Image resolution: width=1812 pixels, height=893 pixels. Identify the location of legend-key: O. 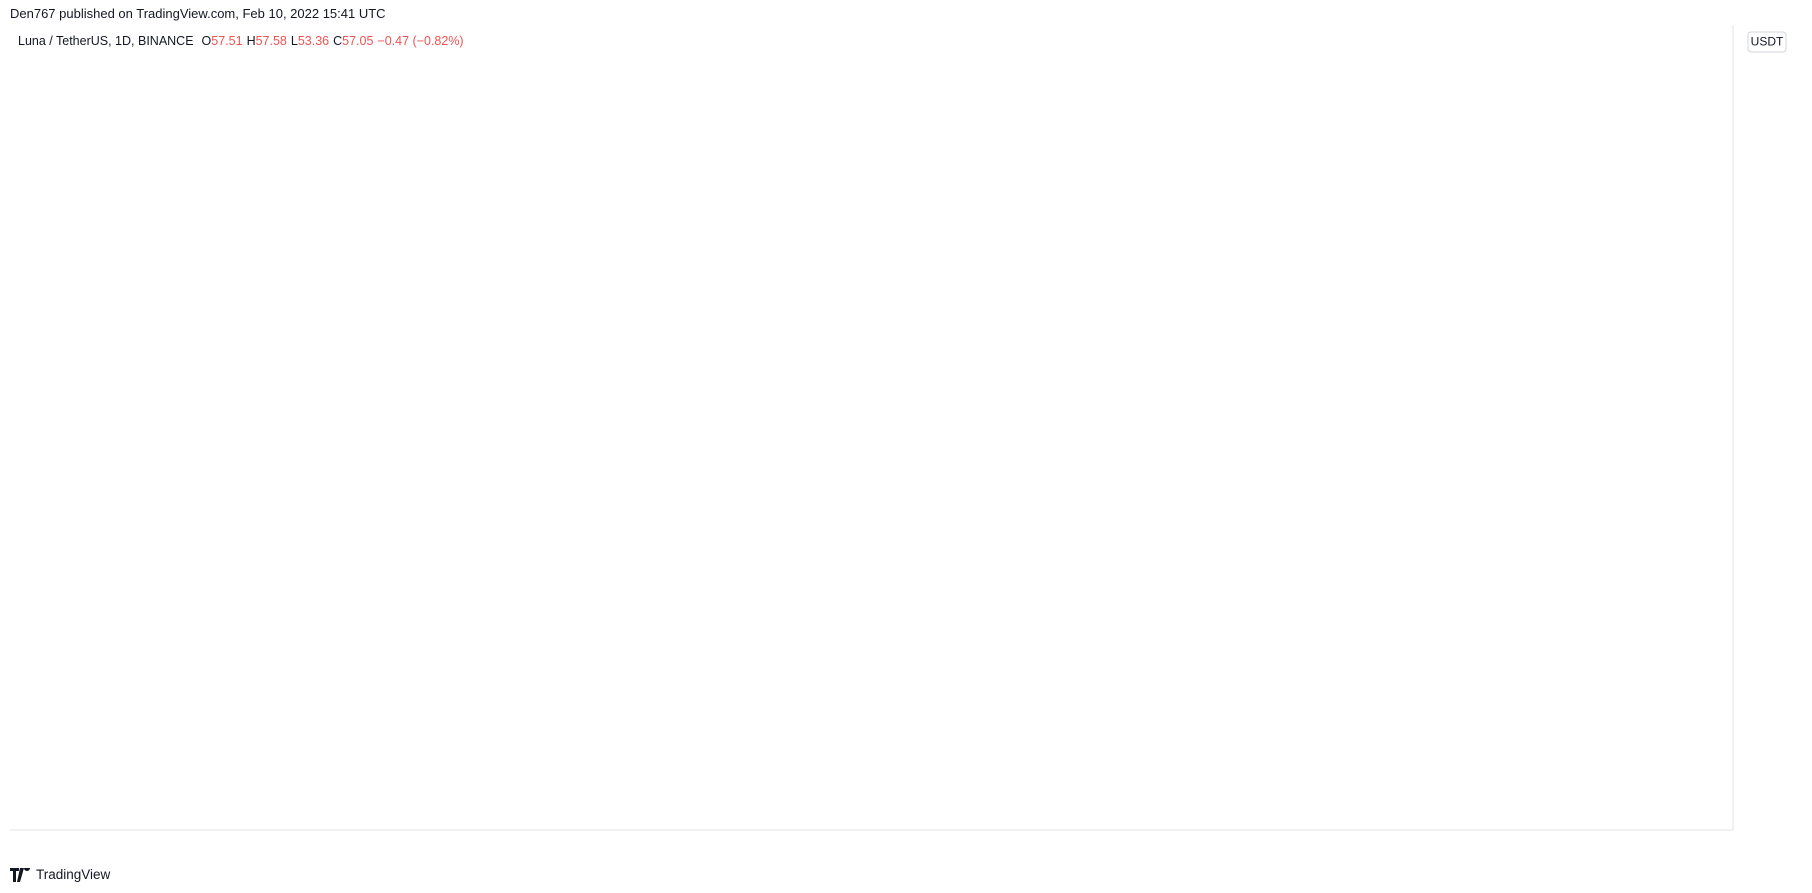
(206, 41).